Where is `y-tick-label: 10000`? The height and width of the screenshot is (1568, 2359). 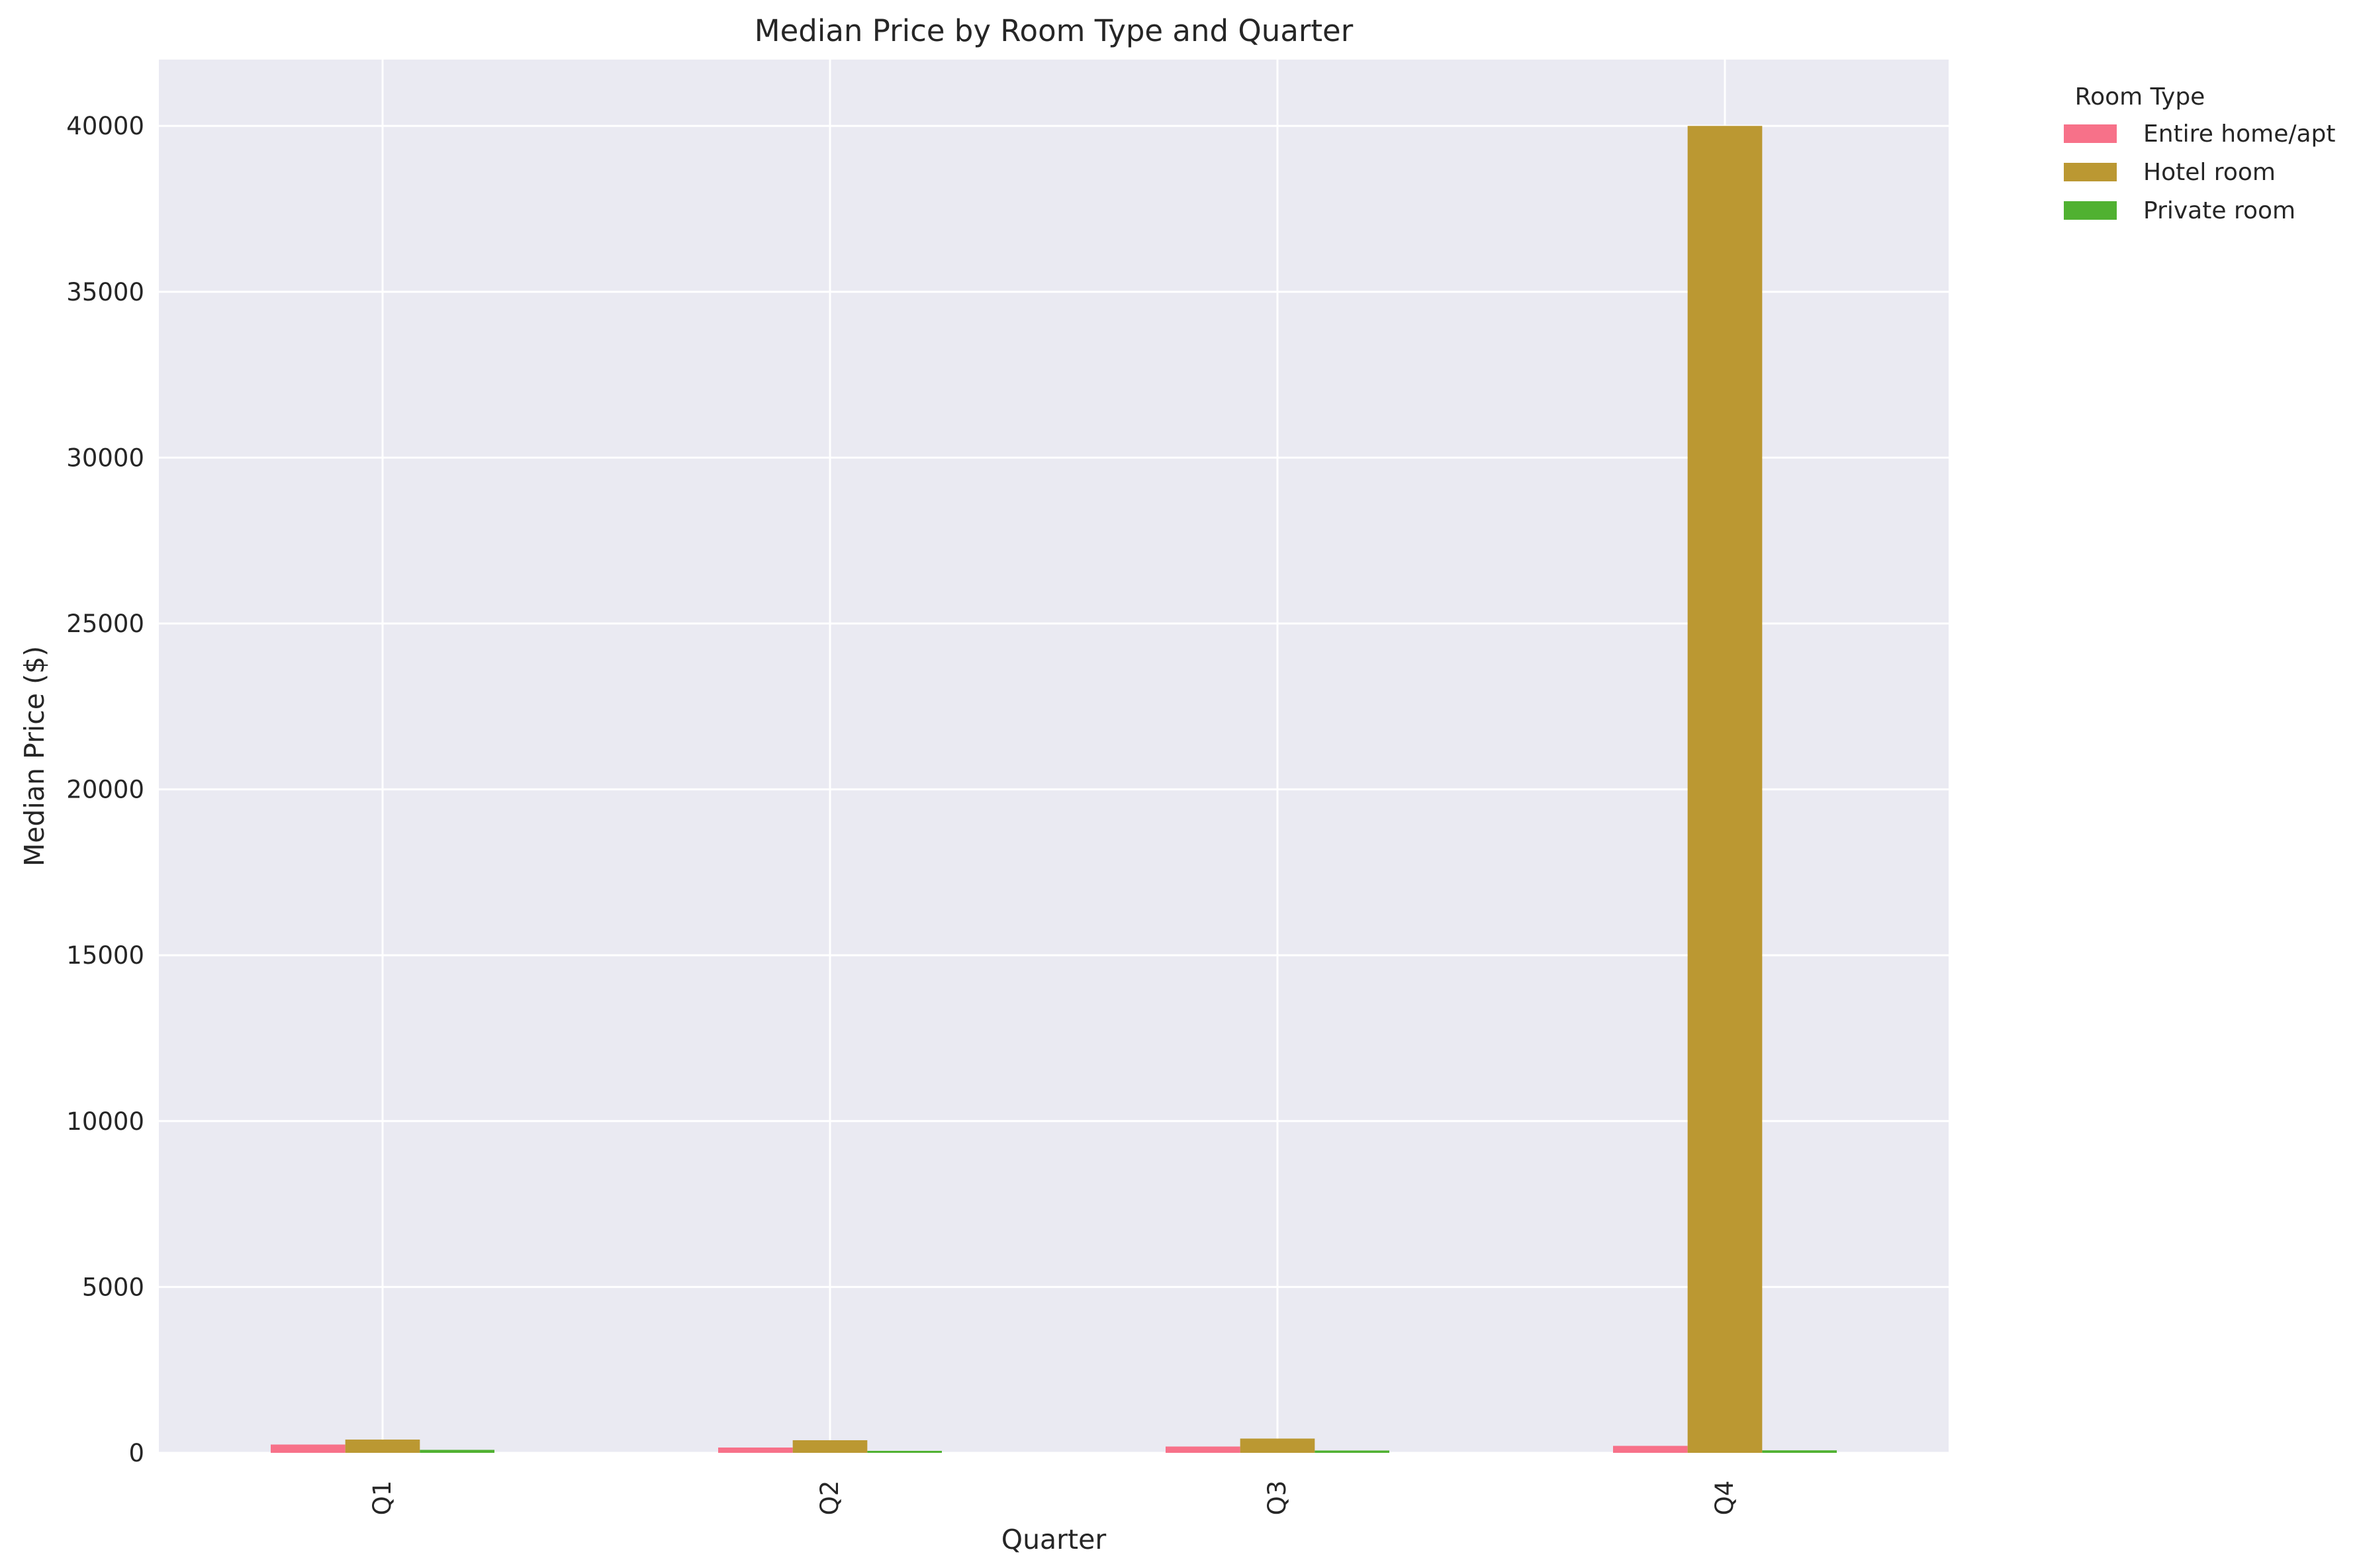
y-tick-label: 10000 is located at coordinates (105, 1121).